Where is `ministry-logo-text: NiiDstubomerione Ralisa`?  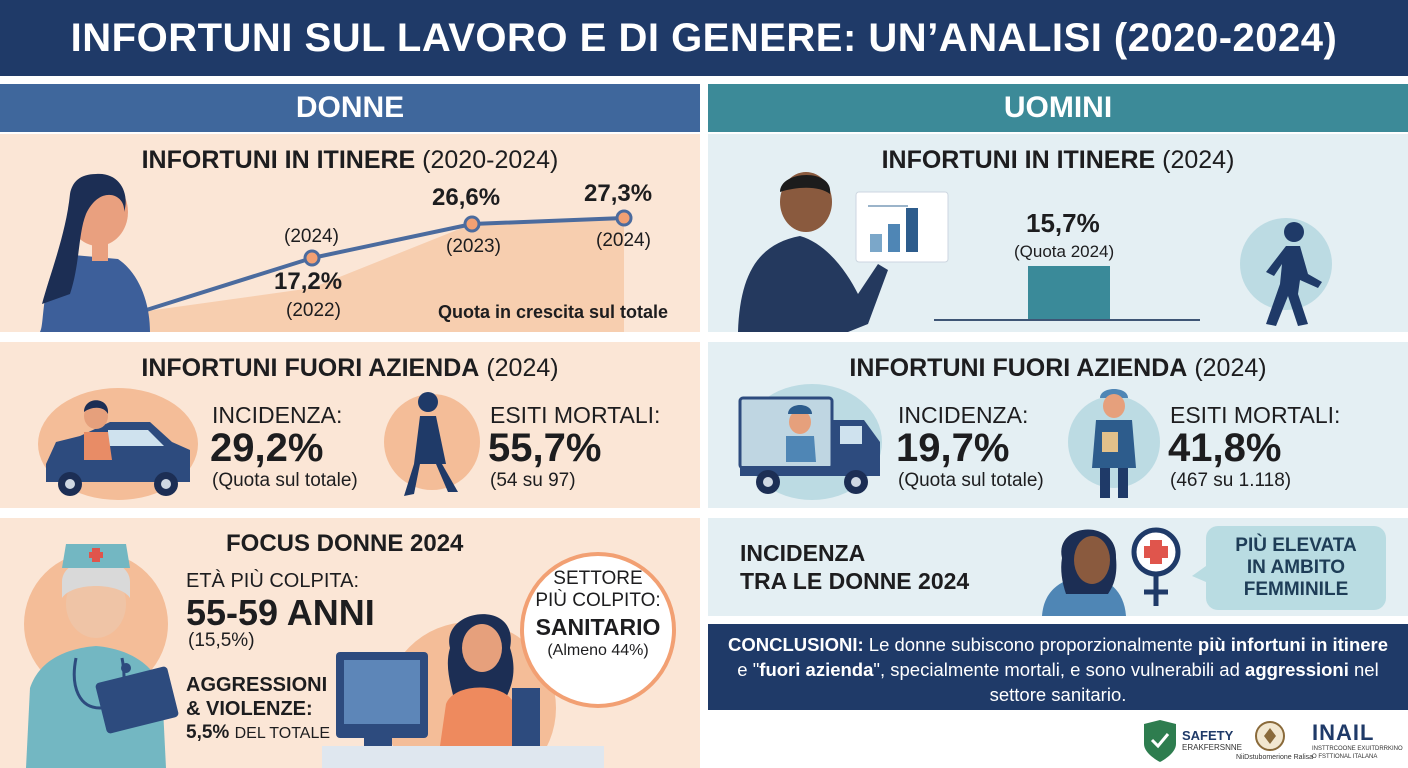 ministry-logo-text: NiiDstubomerione Ralisa is located at coordinates (1275, 757).